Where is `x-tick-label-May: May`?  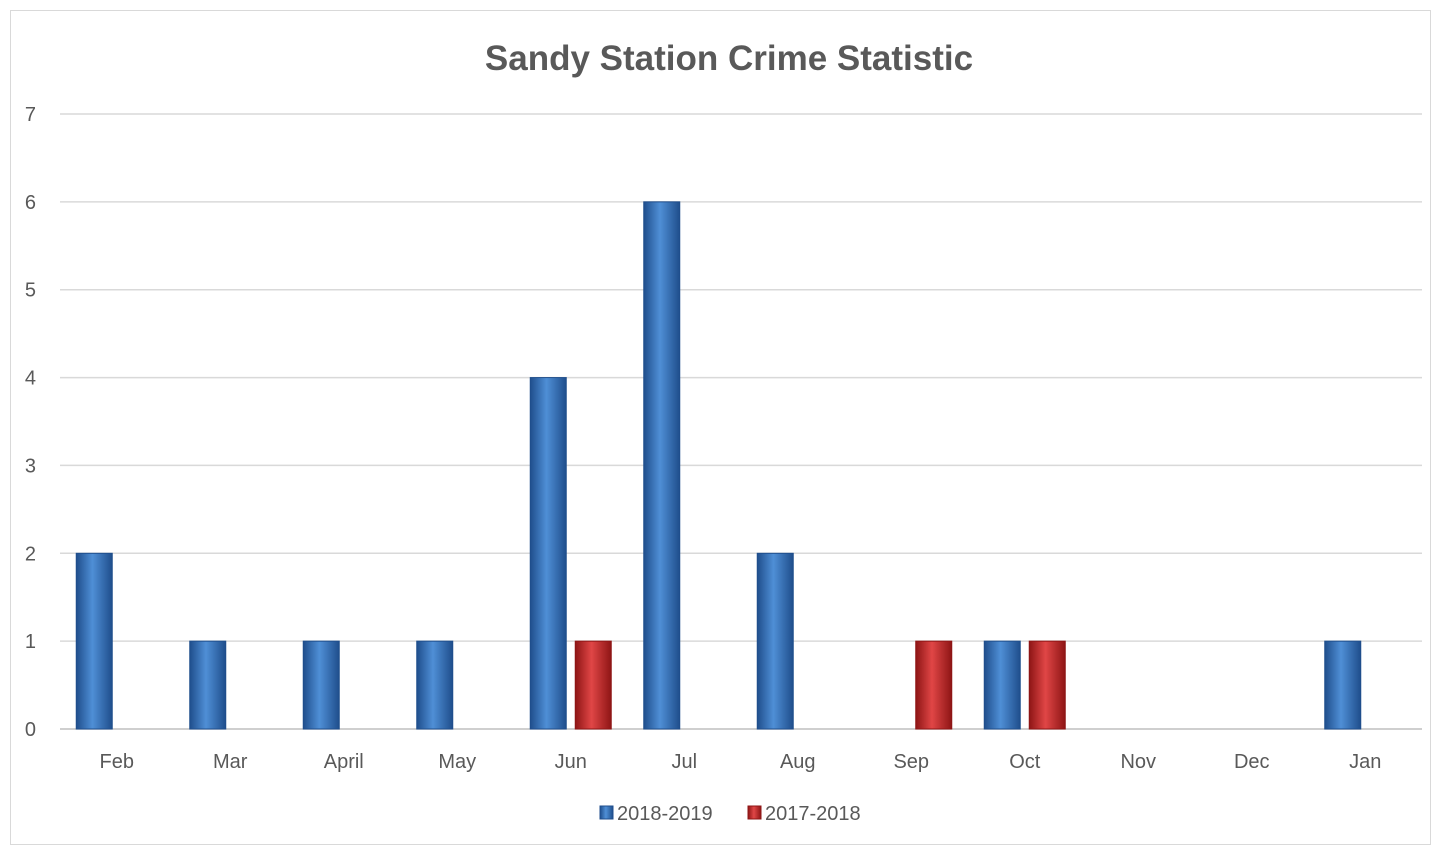
x-tick-label-May: May is located at coordinates (457, 762).